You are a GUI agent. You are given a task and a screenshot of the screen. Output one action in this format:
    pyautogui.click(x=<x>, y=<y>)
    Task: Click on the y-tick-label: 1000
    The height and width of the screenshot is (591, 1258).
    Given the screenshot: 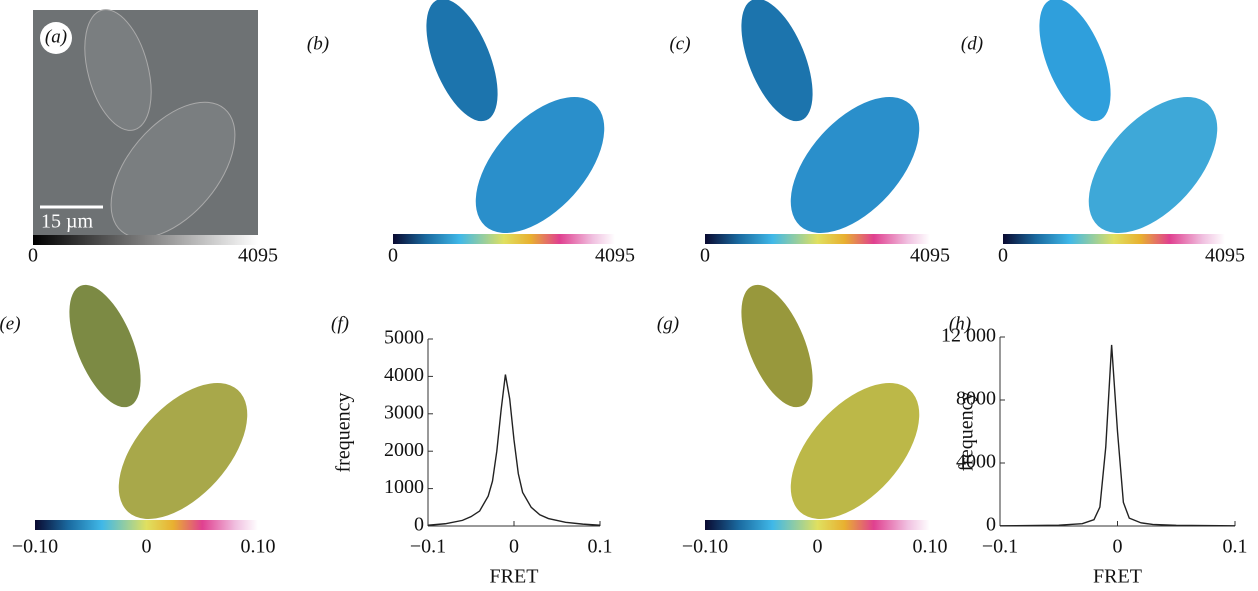 What is the action you would take?
    pyautogui.click(x=404, y=487)
    